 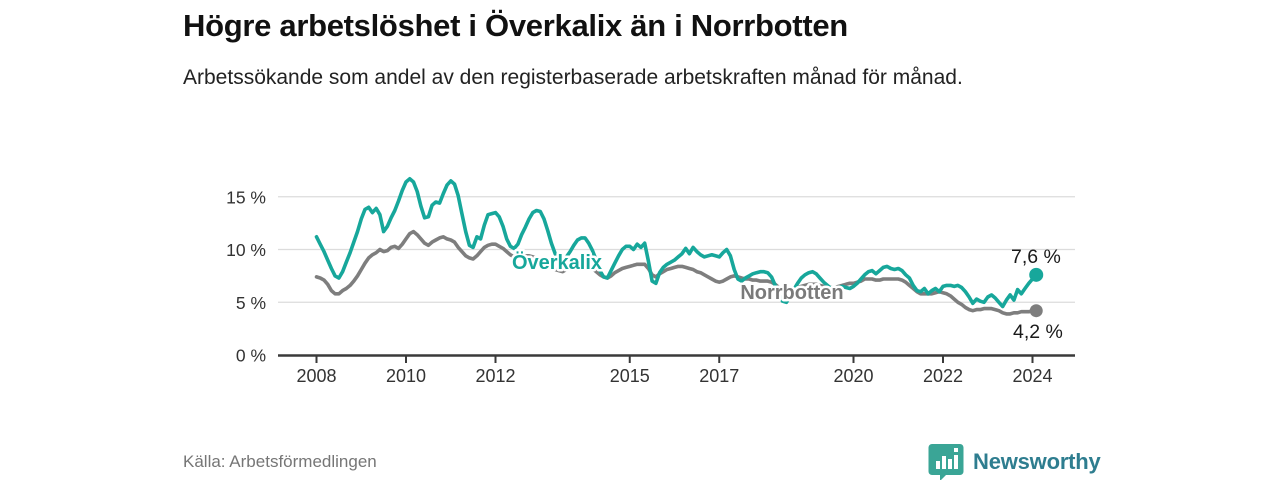 I want to click on x-axis-label: 2008, so click(x=316, y=376).